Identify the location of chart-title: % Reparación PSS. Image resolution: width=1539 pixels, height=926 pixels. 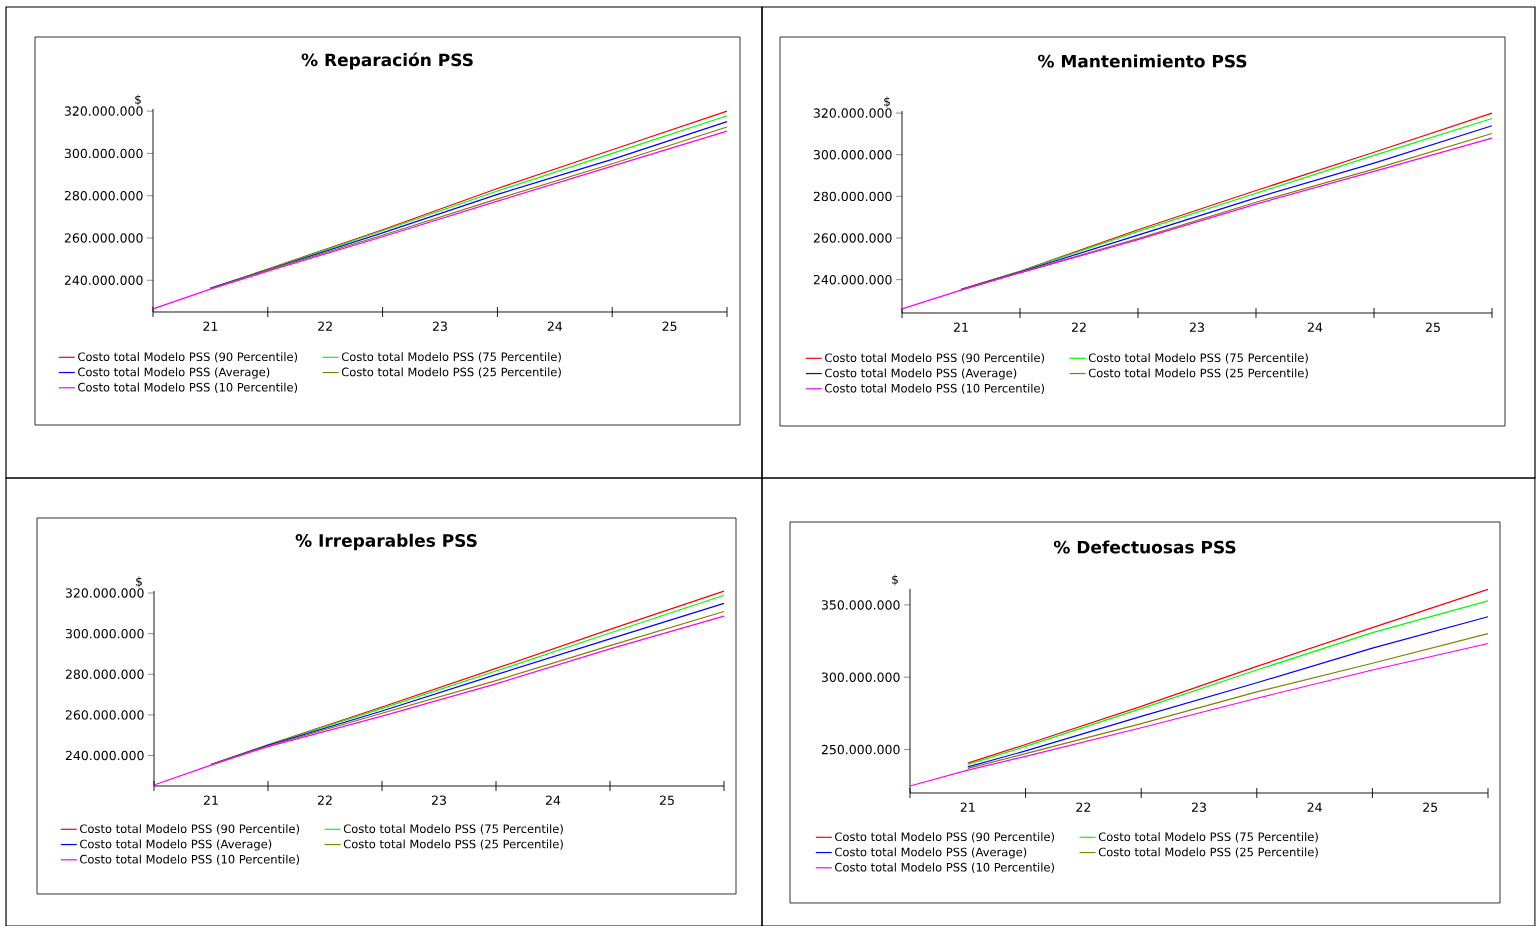
(387, 61).